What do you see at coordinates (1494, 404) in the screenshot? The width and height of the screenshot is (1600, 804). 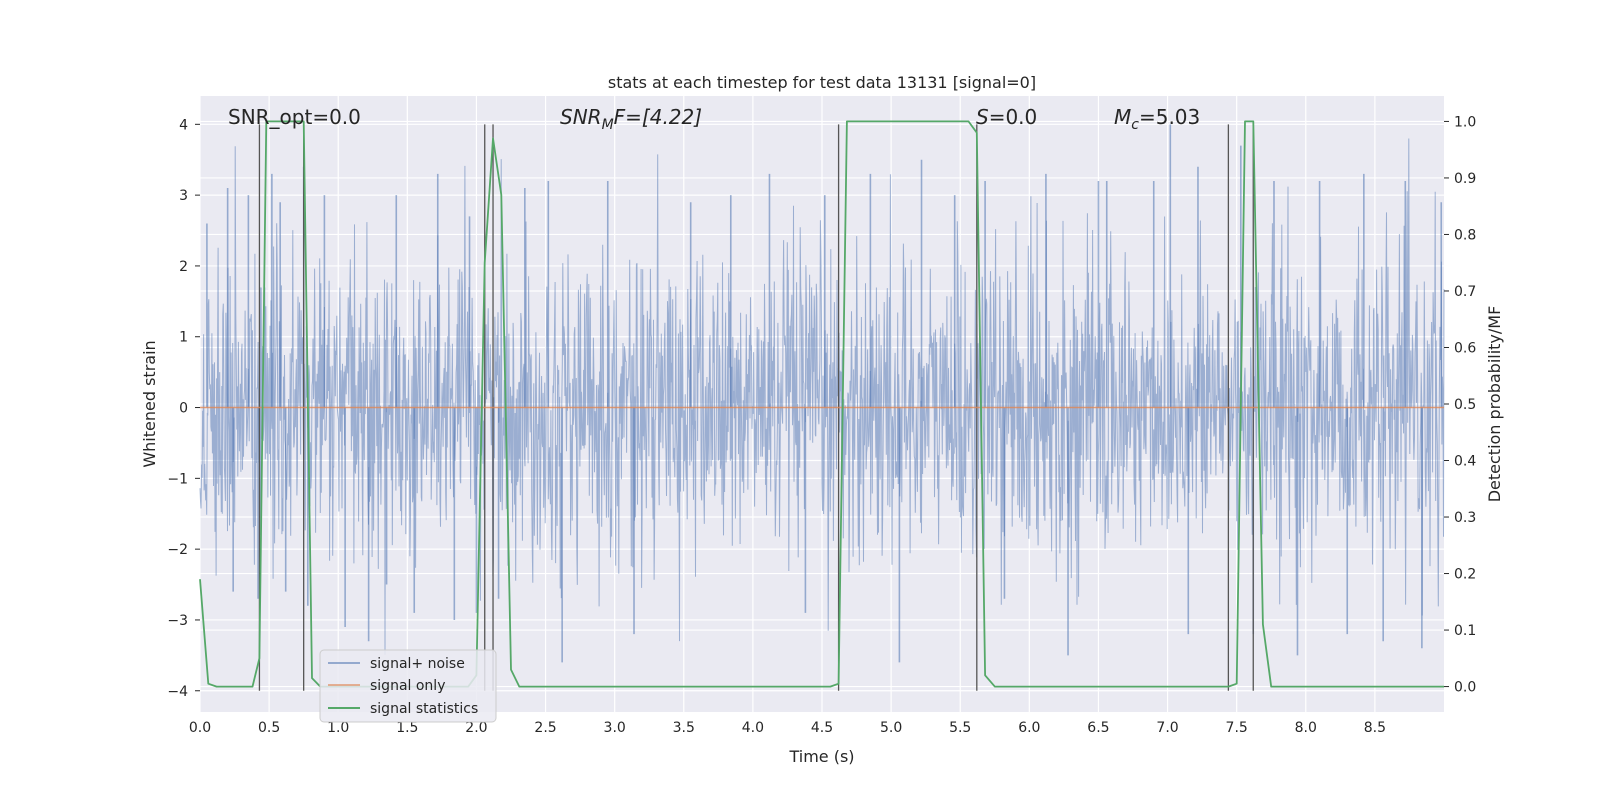 I see `y2-axis-label: Detection probability/MF` at bounding box center [1494, 404].